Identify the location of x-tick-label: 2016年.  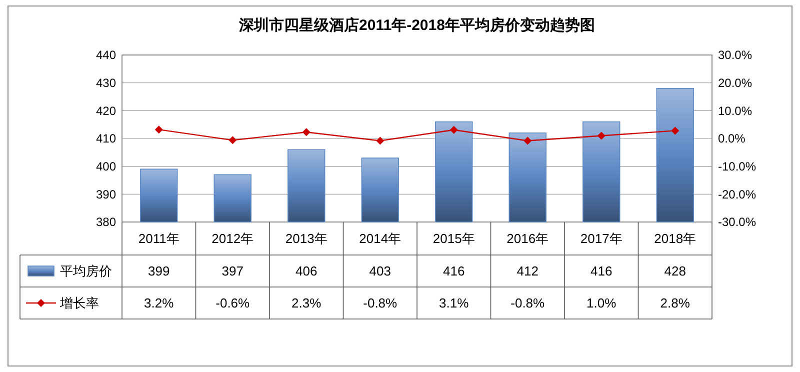
(527, 238).